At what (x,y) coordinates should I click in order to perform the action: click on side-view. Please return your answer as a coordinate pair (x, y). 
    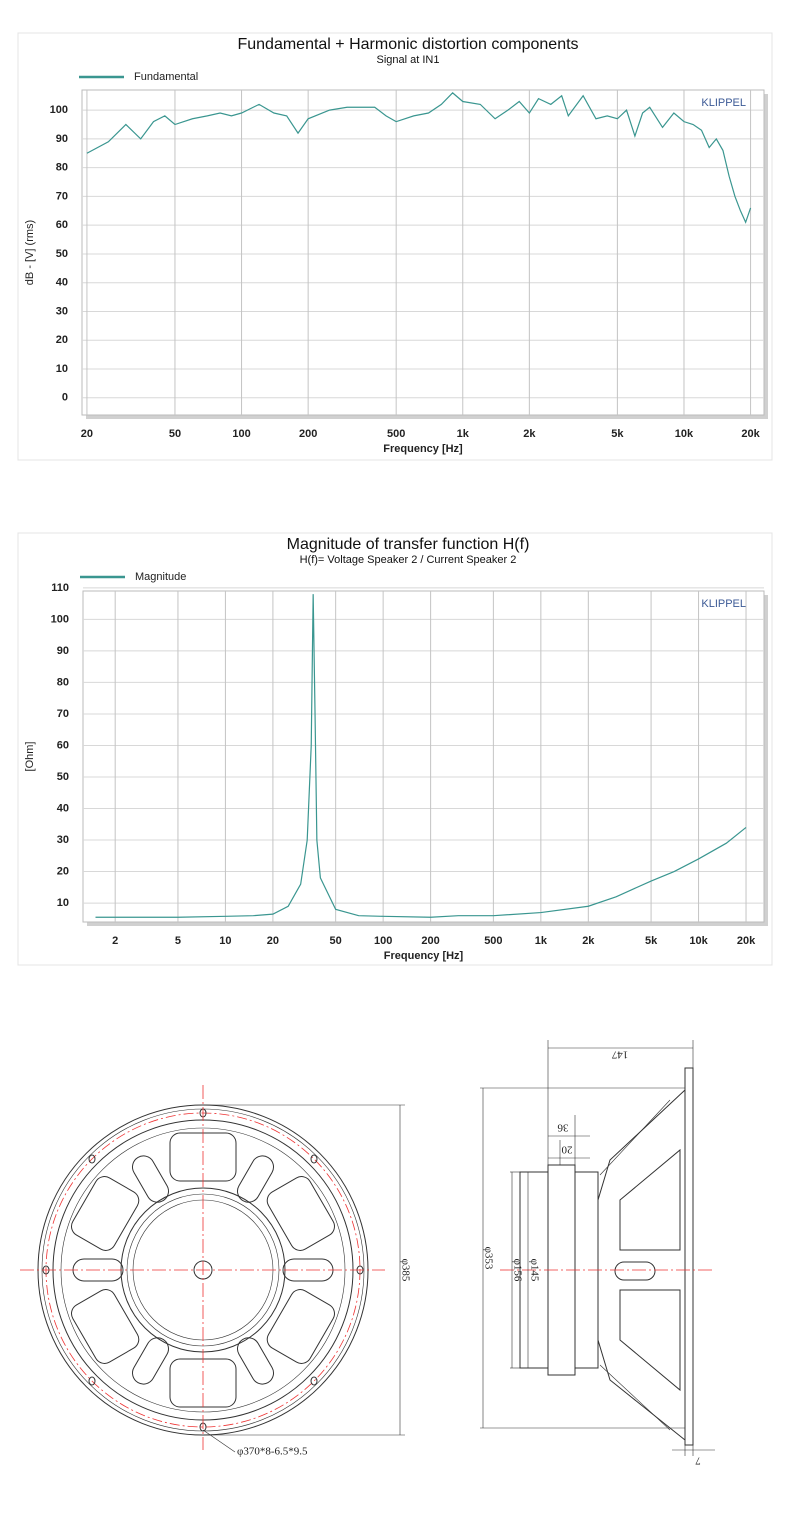
    Looking at the image, I should click on (597, 1248).